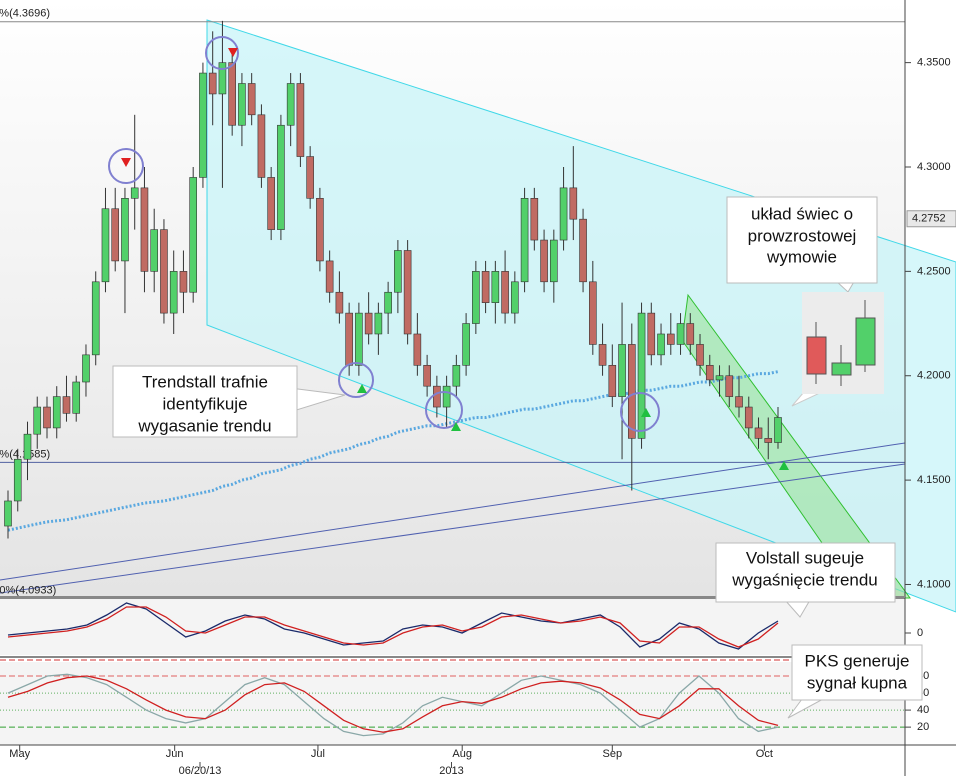  Describe the element at coordinates (837, 349) in the screenshot. I see `candle-inset` at that location.